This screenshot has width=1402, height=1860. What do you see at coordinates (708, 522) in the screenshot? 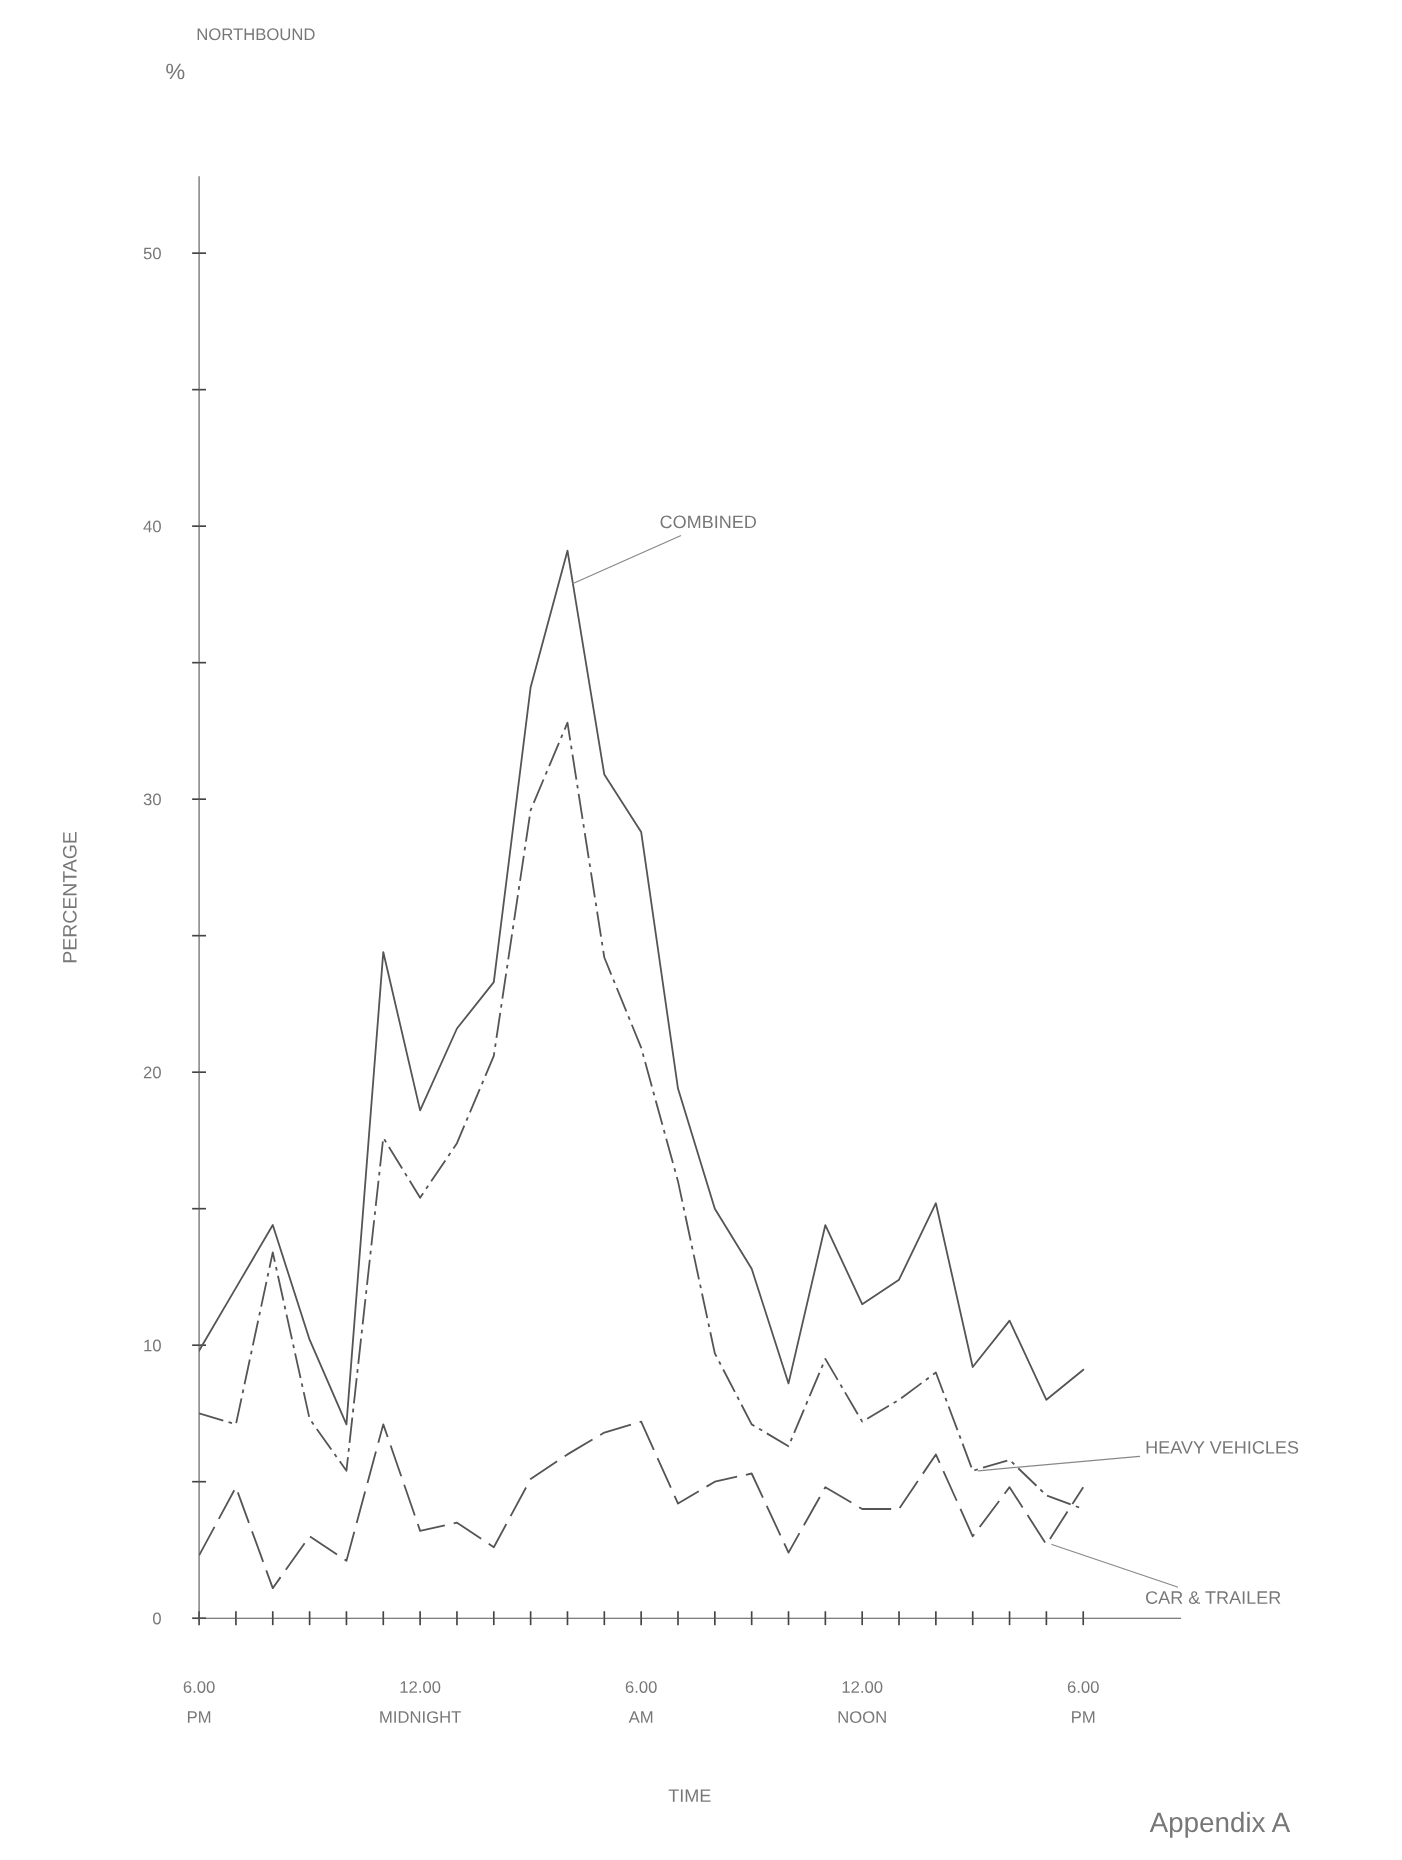
I see `text: COMBINED` at bounding box center [708, 522].